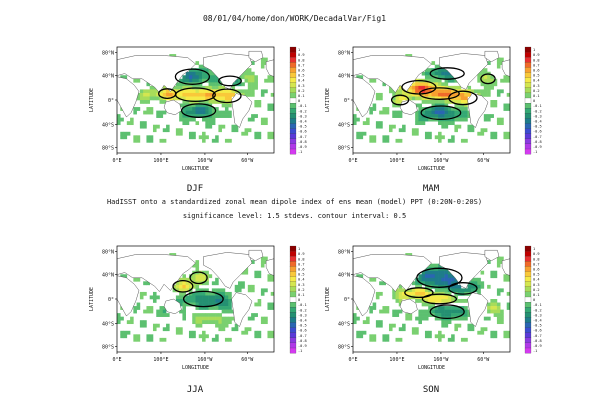 Image resolution: width=589 pixels, height=416 pixels. I want to click on colorbar-label: -1, so click(300, 152).